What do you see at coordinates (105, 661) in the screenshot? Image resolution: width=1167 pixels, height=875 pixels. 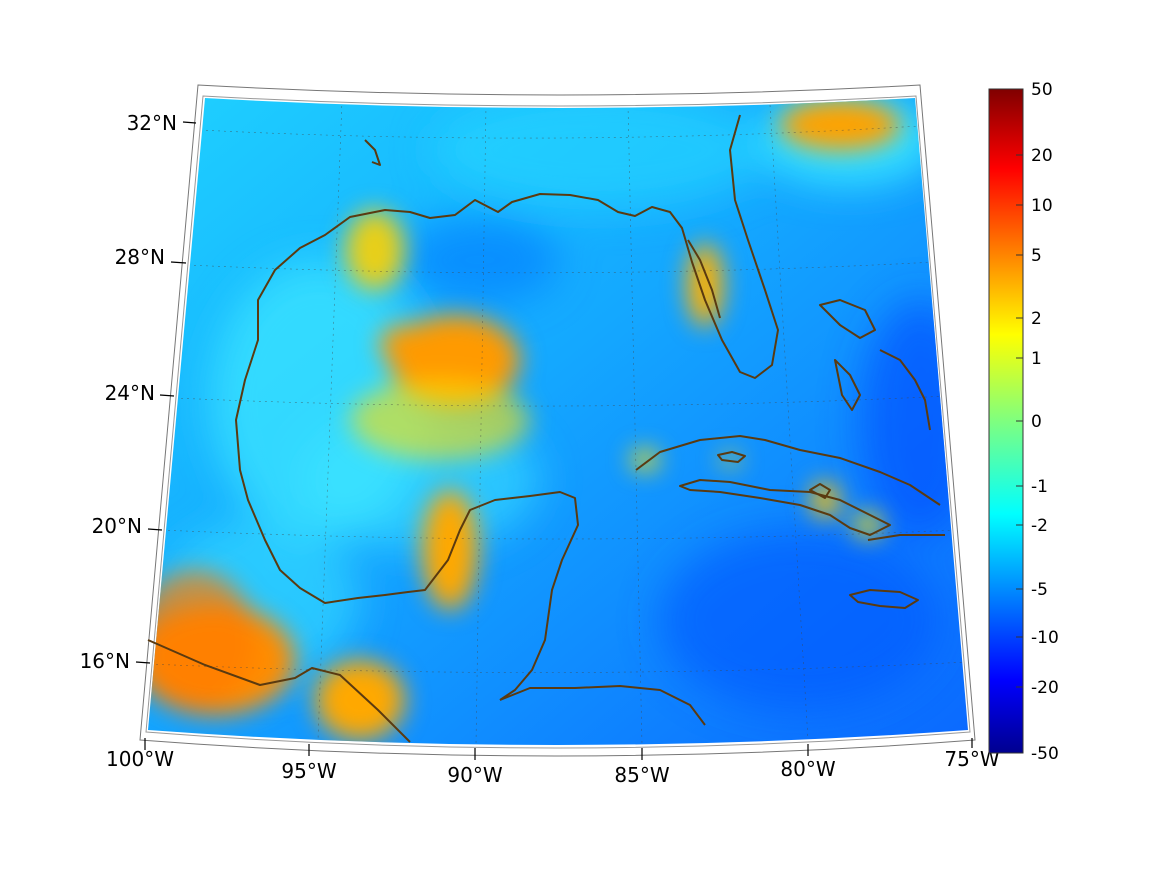 I see `lat-label-16: 16°N` at bounding box center [105, 661].